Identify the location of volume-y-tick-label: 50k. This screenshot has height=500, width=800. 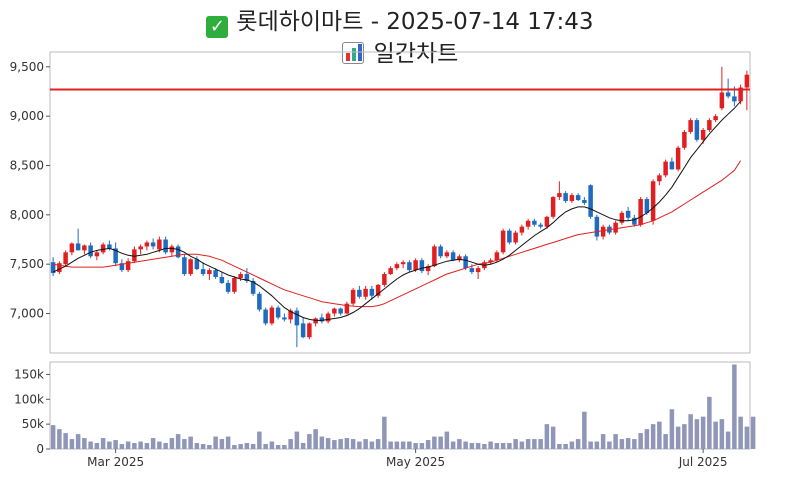
(33, 424).